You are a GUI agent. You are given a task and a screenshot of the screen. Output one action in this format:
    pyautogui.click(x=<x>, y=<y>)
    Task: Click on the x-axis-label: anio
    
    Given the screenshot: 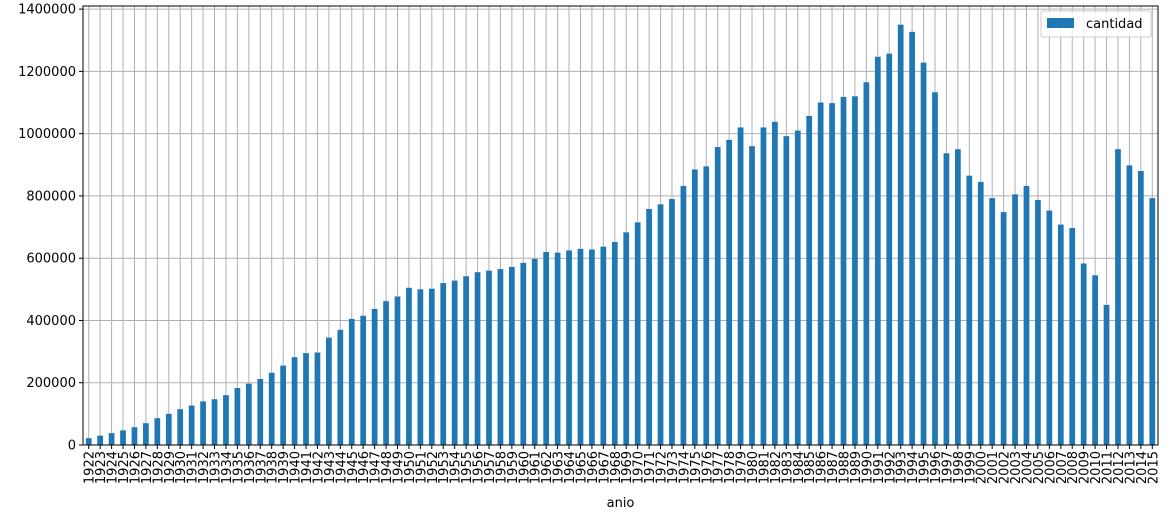 What is the action you would take?
    pyautogui.click(x=621, y=503)
    